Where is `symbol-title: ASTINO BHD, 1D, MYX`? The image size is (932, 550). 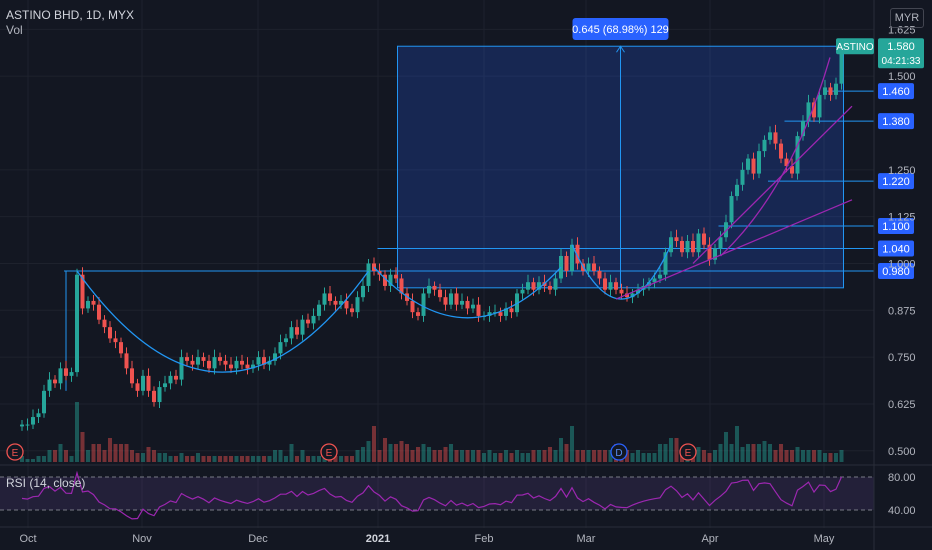
symbol-title: ASTINO BHD, 1D, MYX is located at coordinates (70, 15).